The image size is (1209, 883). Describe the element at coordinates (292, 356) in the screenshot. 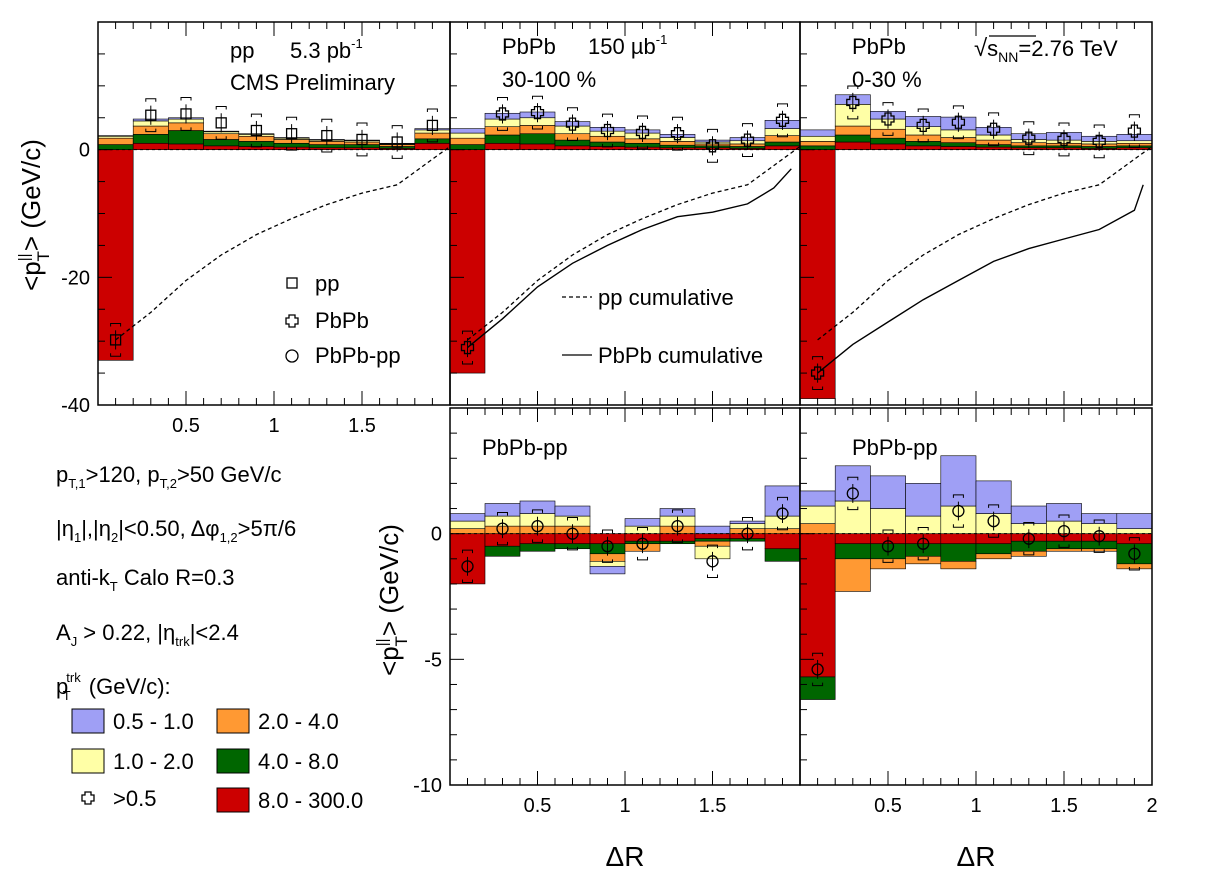

I see `diff-marker-icon` at that location.